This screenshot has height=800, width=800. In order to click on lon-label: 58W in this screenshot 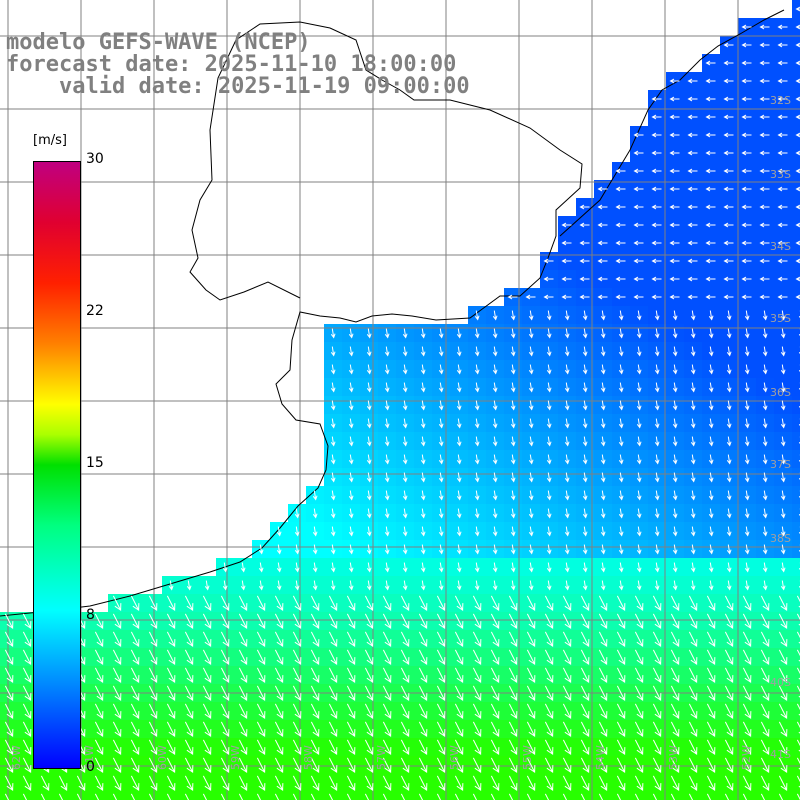, I will do `click(308, 757)`.